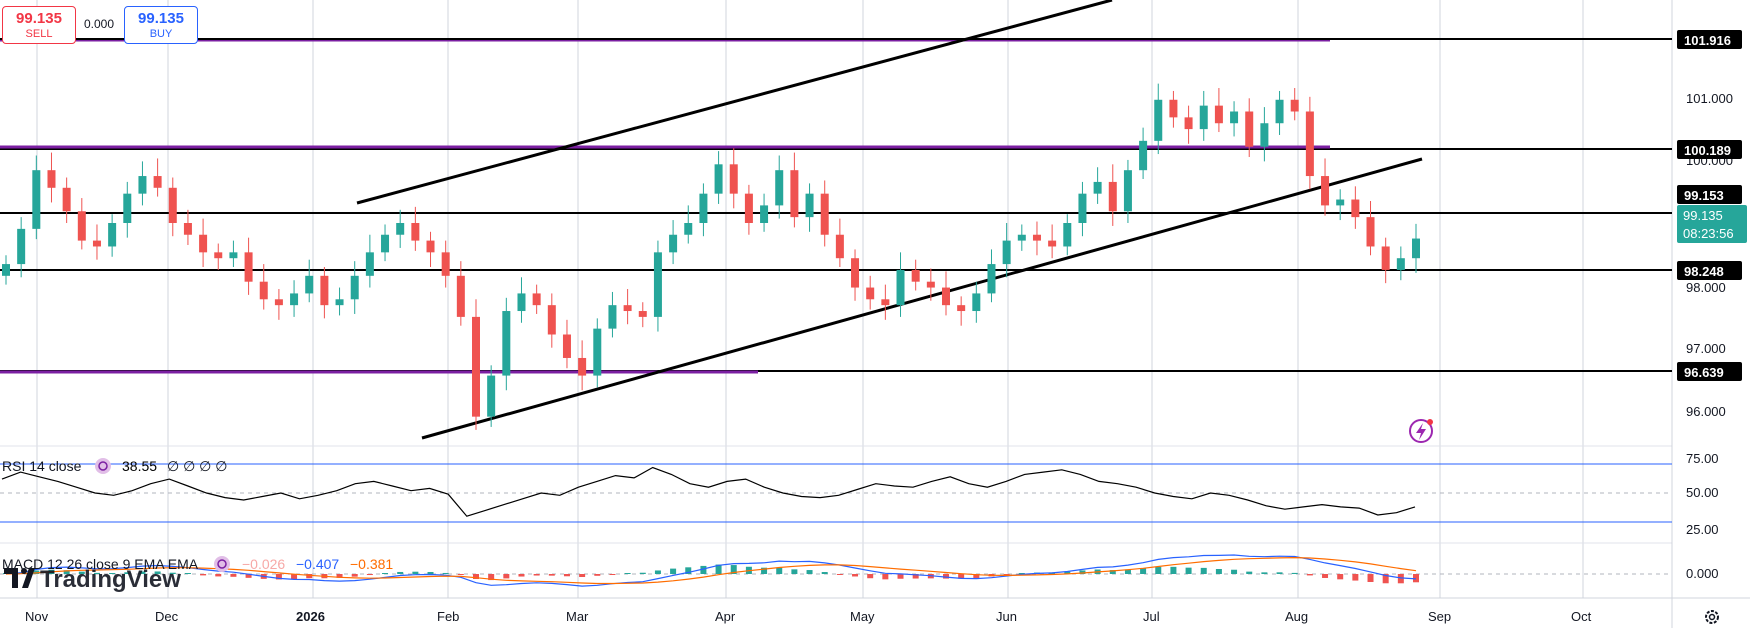 This screenshot has height=628, width=1750. What do you see at coordinates (1712, 617) in the screenshot?
I see `settings-gear-icon` at bounding box center [1712, 617].